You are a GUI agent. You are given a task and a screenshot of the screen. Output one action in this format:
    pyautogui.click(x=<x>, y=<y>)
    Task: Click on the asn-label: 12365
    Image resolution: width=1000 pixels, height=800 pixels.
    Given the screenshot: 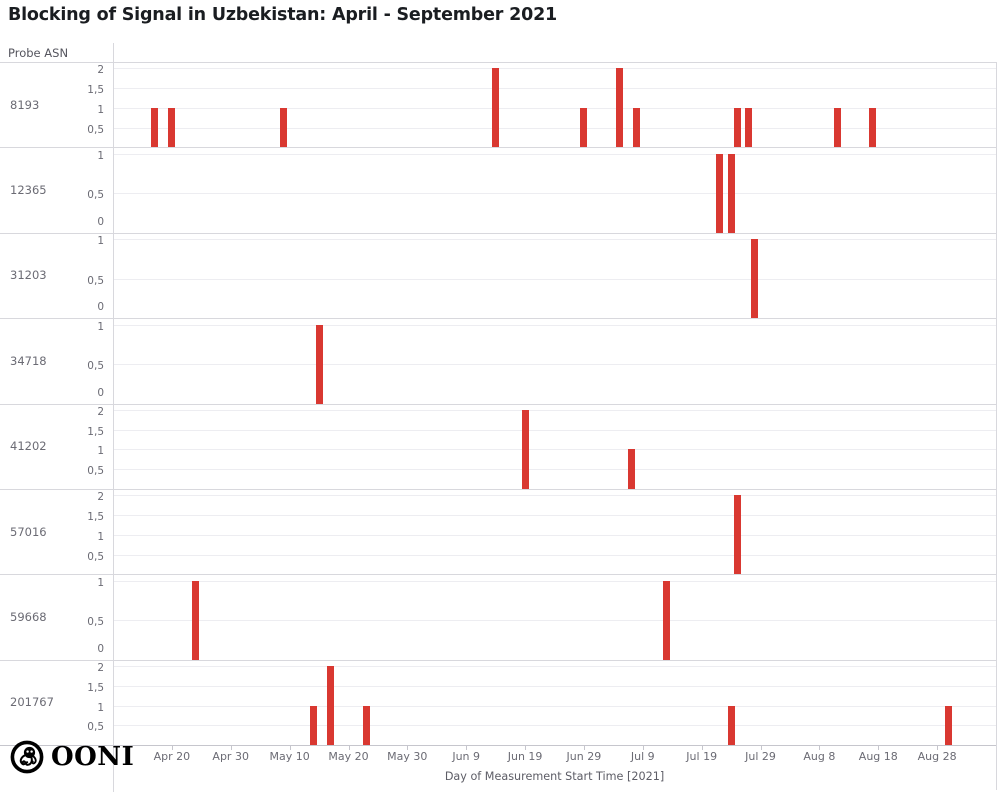 What is the action you would take?
    pyautogui.click(x=28, y=190)
    